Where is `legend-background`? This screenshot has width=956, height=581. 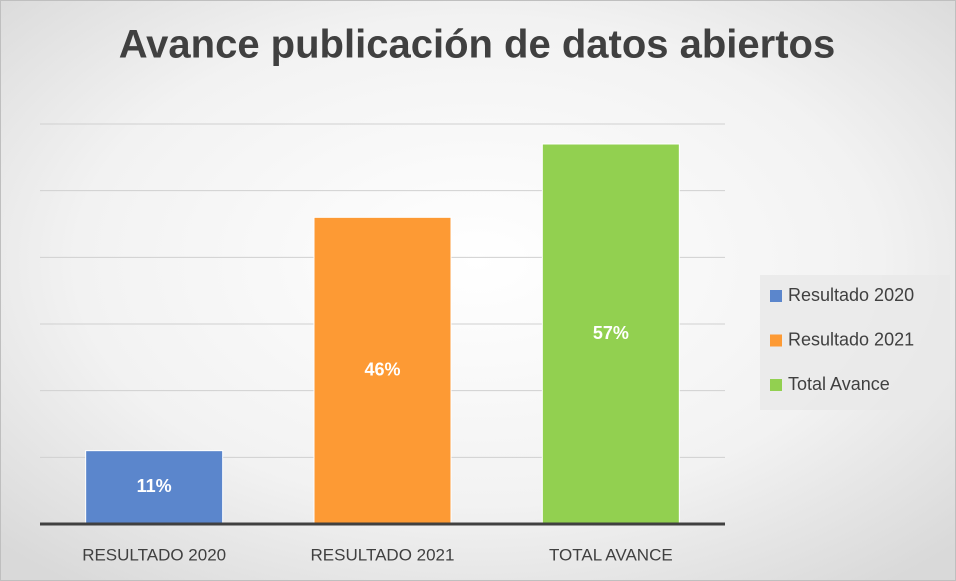
legend-background is located at coordinates (855, 342).